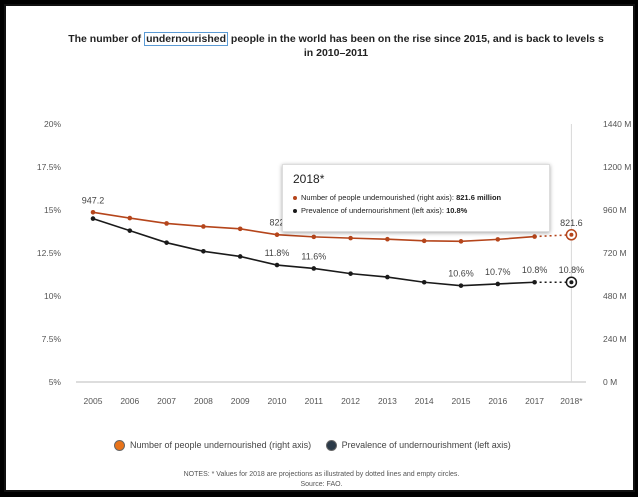  Describe the element at coordinates (295, 211) in the screenshot. I see `tooltip-prevalence-dot` at that location.